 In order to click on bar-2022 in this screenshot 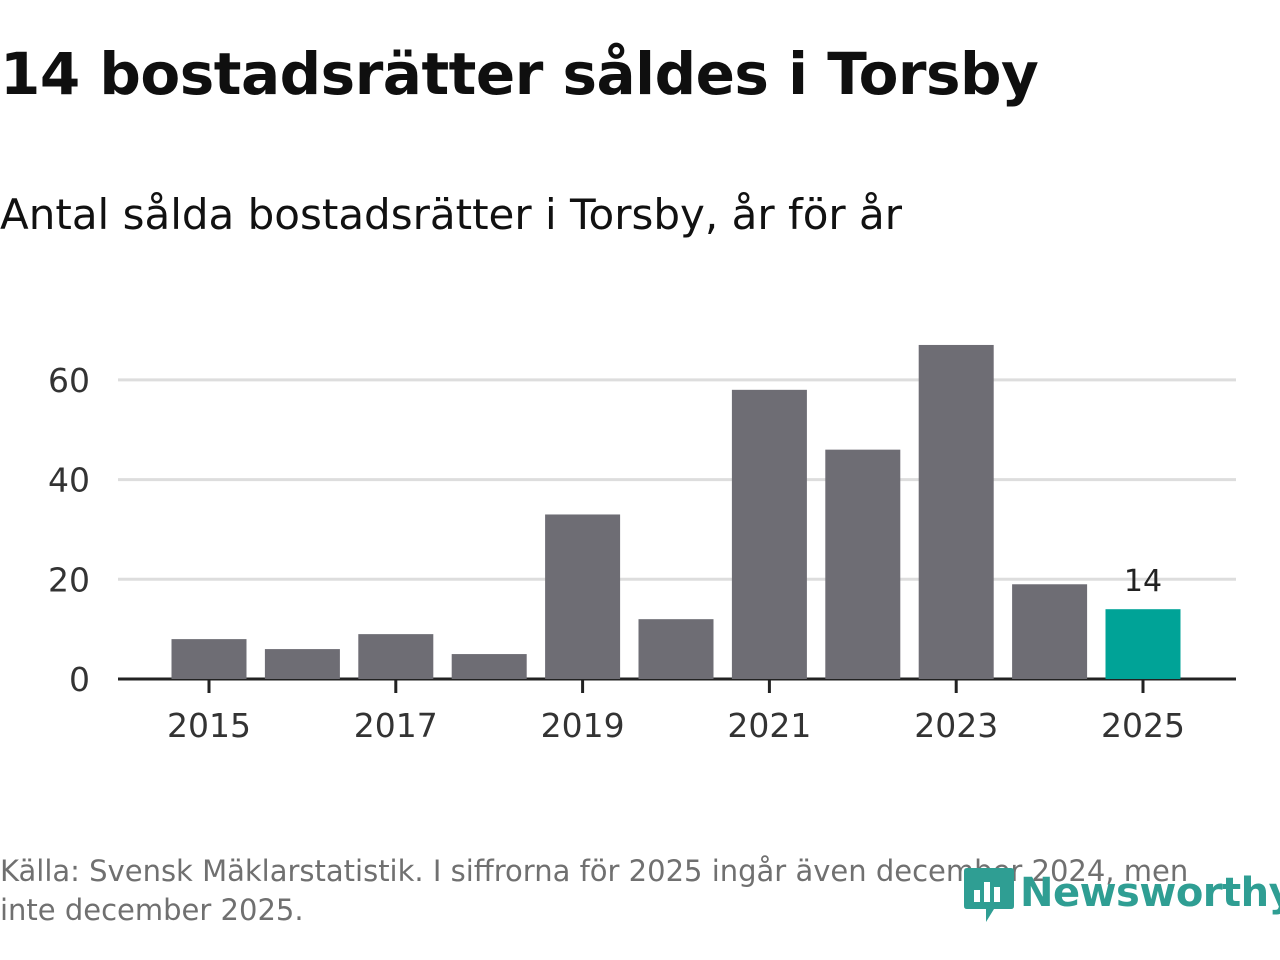, I will do `click(863, 564)`.